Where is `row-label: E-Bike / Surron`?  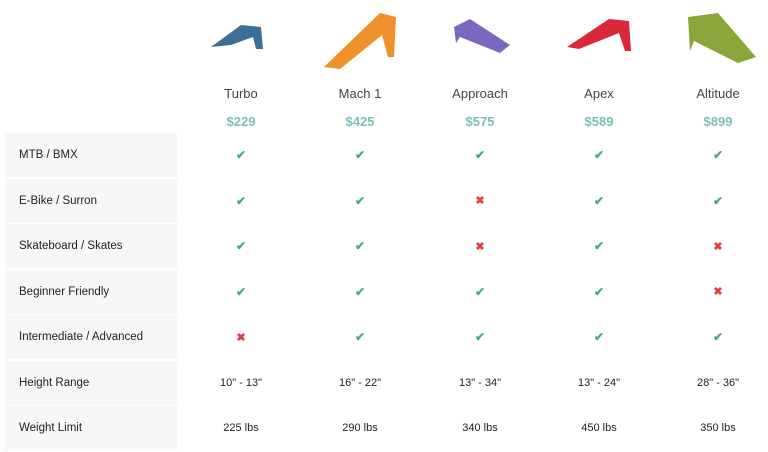
row-label: E-Bike / Surron is located at coordinates (91, 200).